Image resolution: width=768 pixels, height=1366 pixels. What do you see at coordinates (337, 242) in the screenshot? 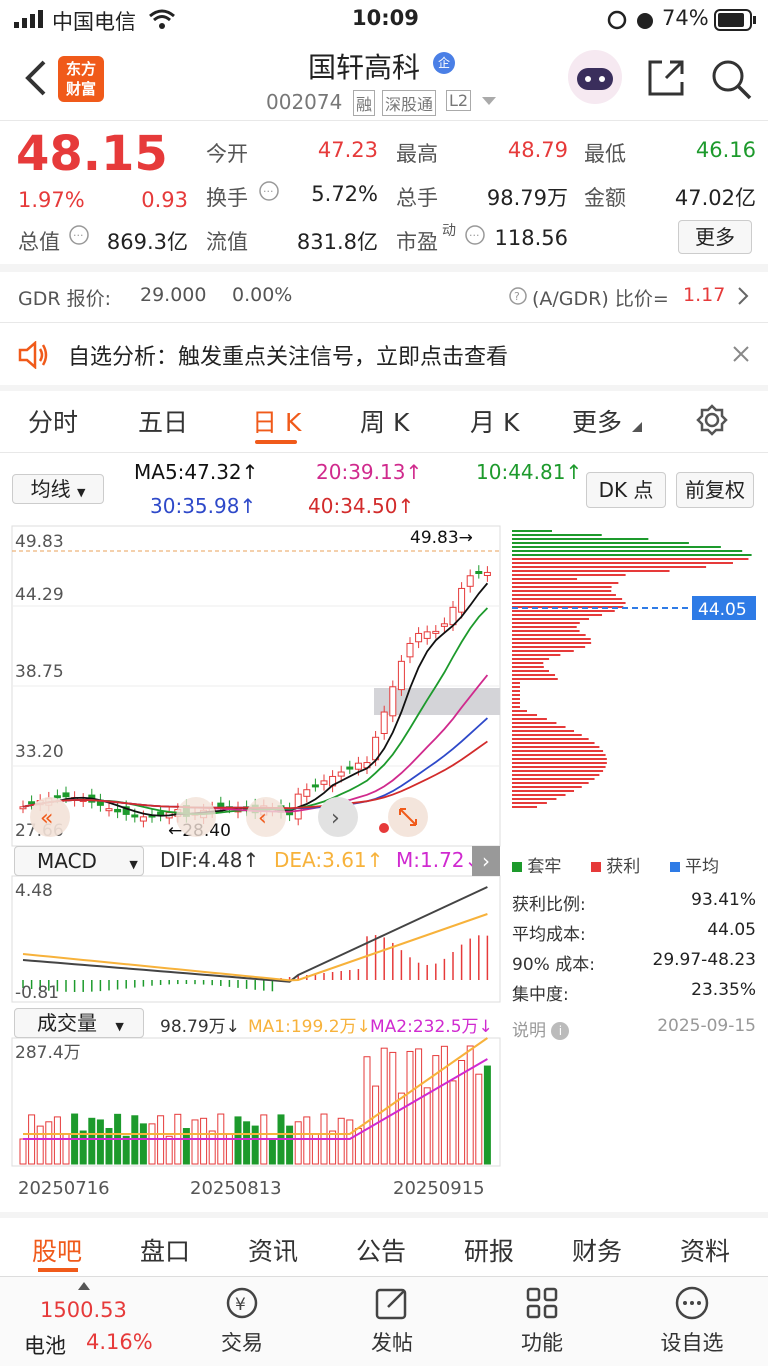
I see `float-cap-value: 831.8亿` at bounding box center [337, 242].